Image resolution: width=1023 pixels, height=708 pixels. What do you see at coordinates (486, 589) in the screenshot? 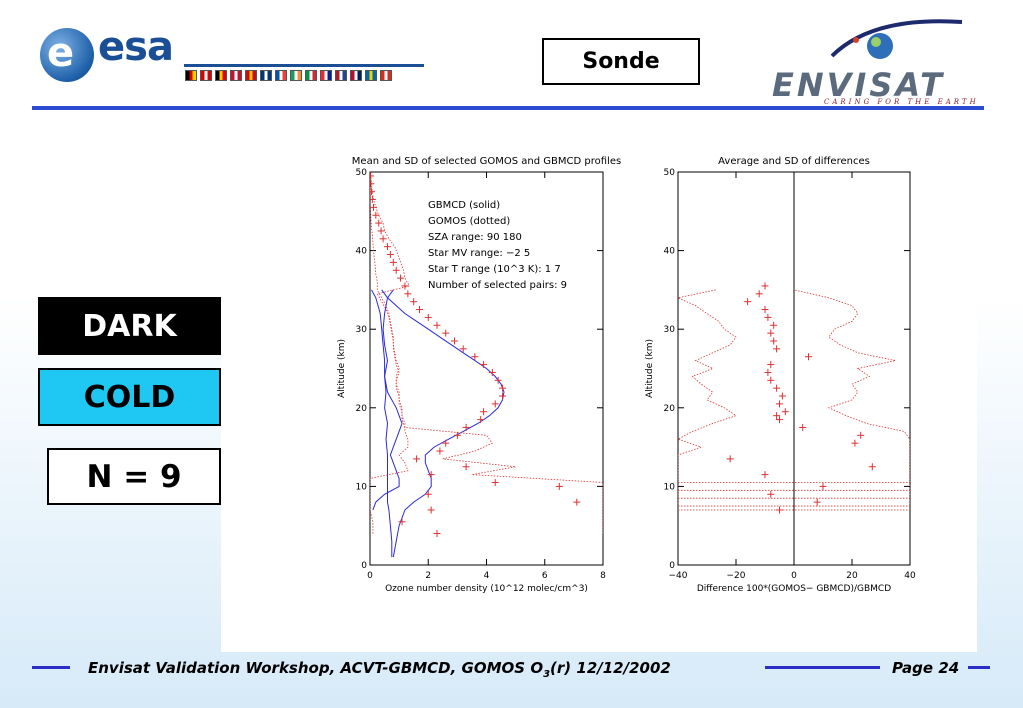
I see `x-axis-label: Ozone number density (10^12 molec/cm^3)` at bounding box center [486, 589].